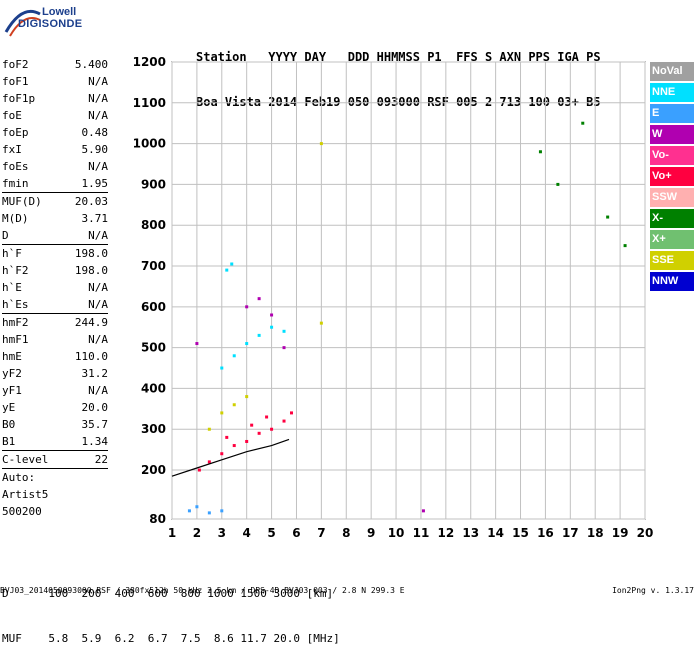 The width and height of the screenshot is (700, 661). Describe the element at coordinates (95, 218) in the screenshot. I see `param-value: 3.71` at that location.